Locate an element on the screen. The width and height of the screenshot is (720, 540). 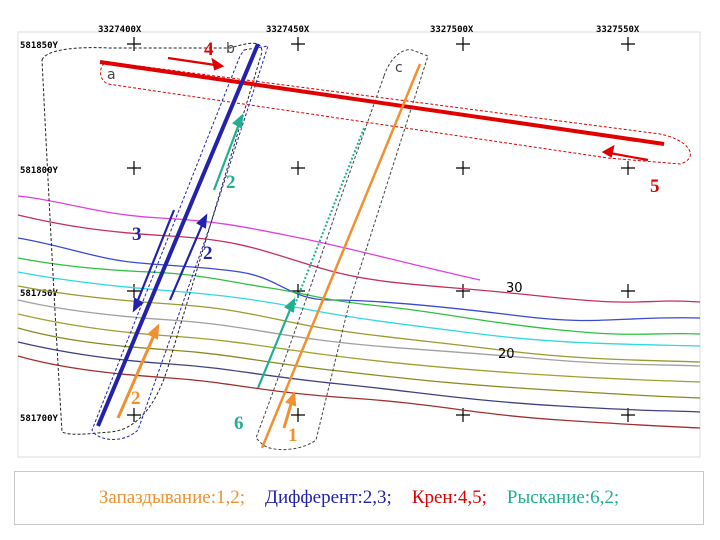
y-coord-label: 581850Y is located at coordinates (39, 46).